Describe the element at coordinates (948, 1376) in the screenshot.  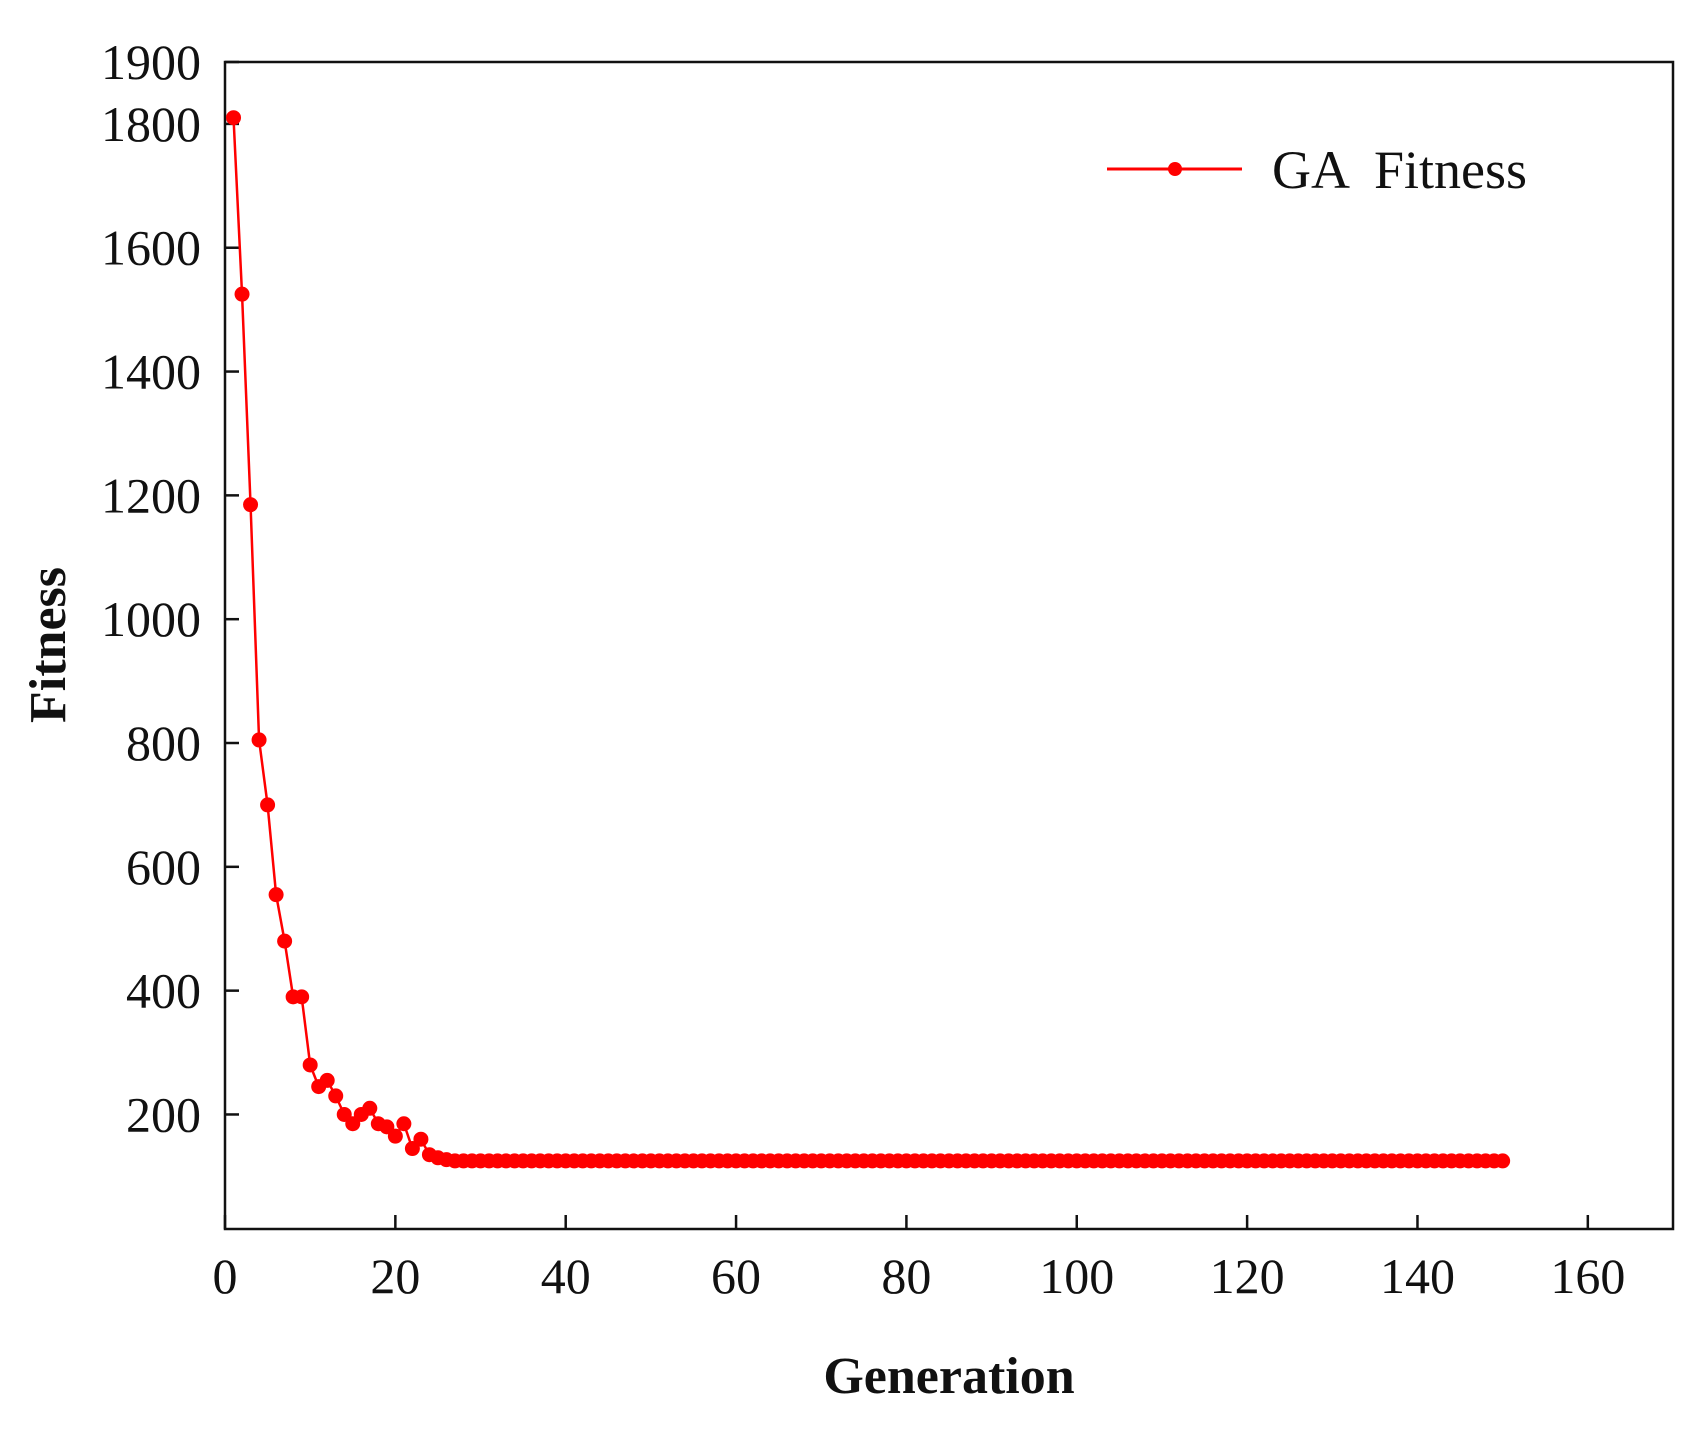
I see `x-axis-title: Generation` at that location.